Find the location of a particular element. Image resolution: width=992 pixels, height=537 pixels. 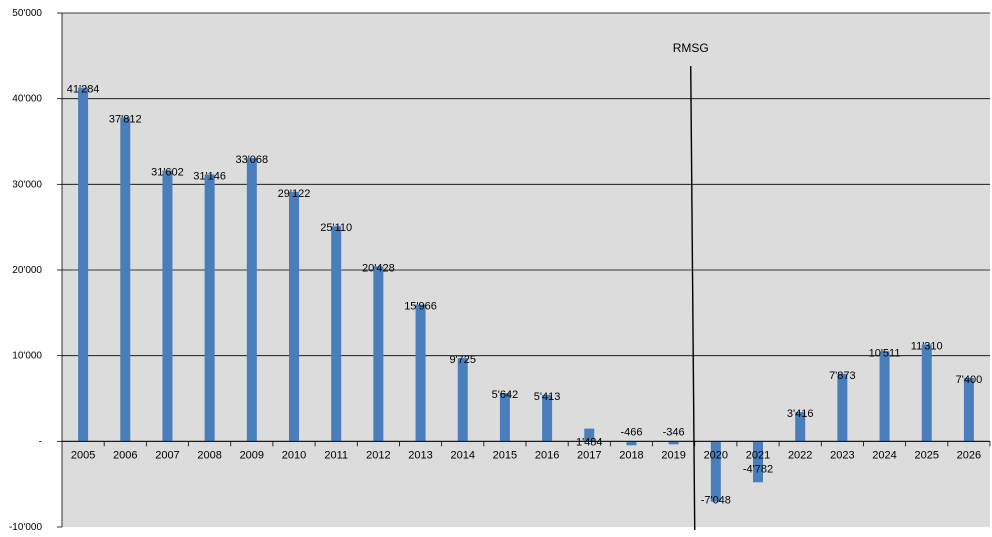

x-tick-label: 2015 is located at coordinates (505, 455).